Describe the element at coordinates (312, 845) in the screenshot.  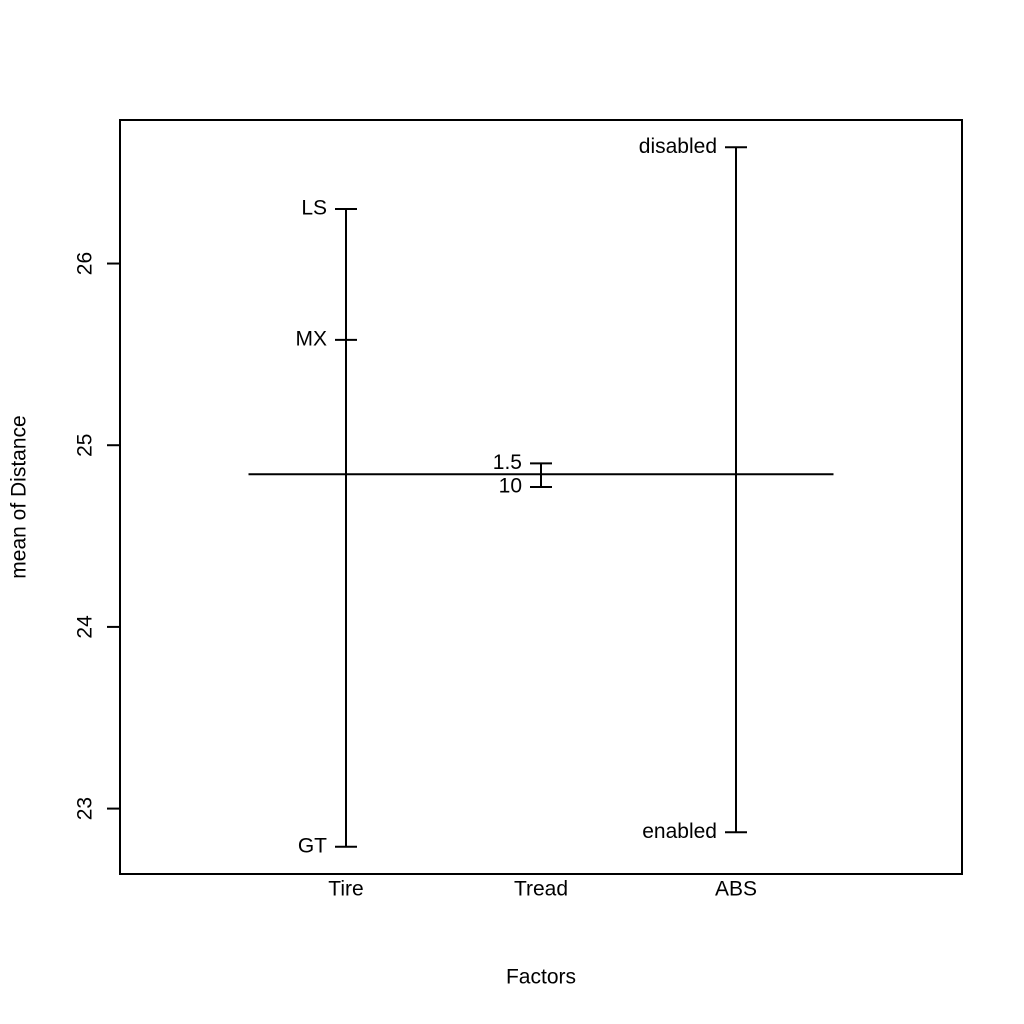
I see `level-label: GT` at that location.